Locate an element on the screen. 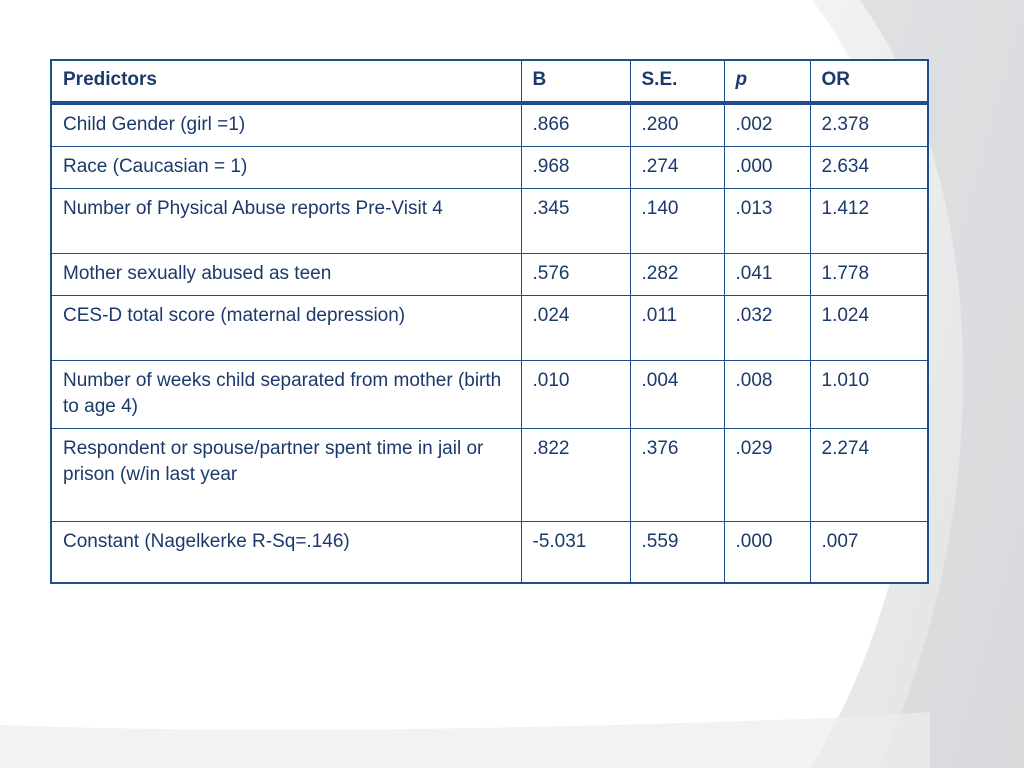 This screenshot has width=1024, height=768. header-b: B is located at coordinates (575, 82).